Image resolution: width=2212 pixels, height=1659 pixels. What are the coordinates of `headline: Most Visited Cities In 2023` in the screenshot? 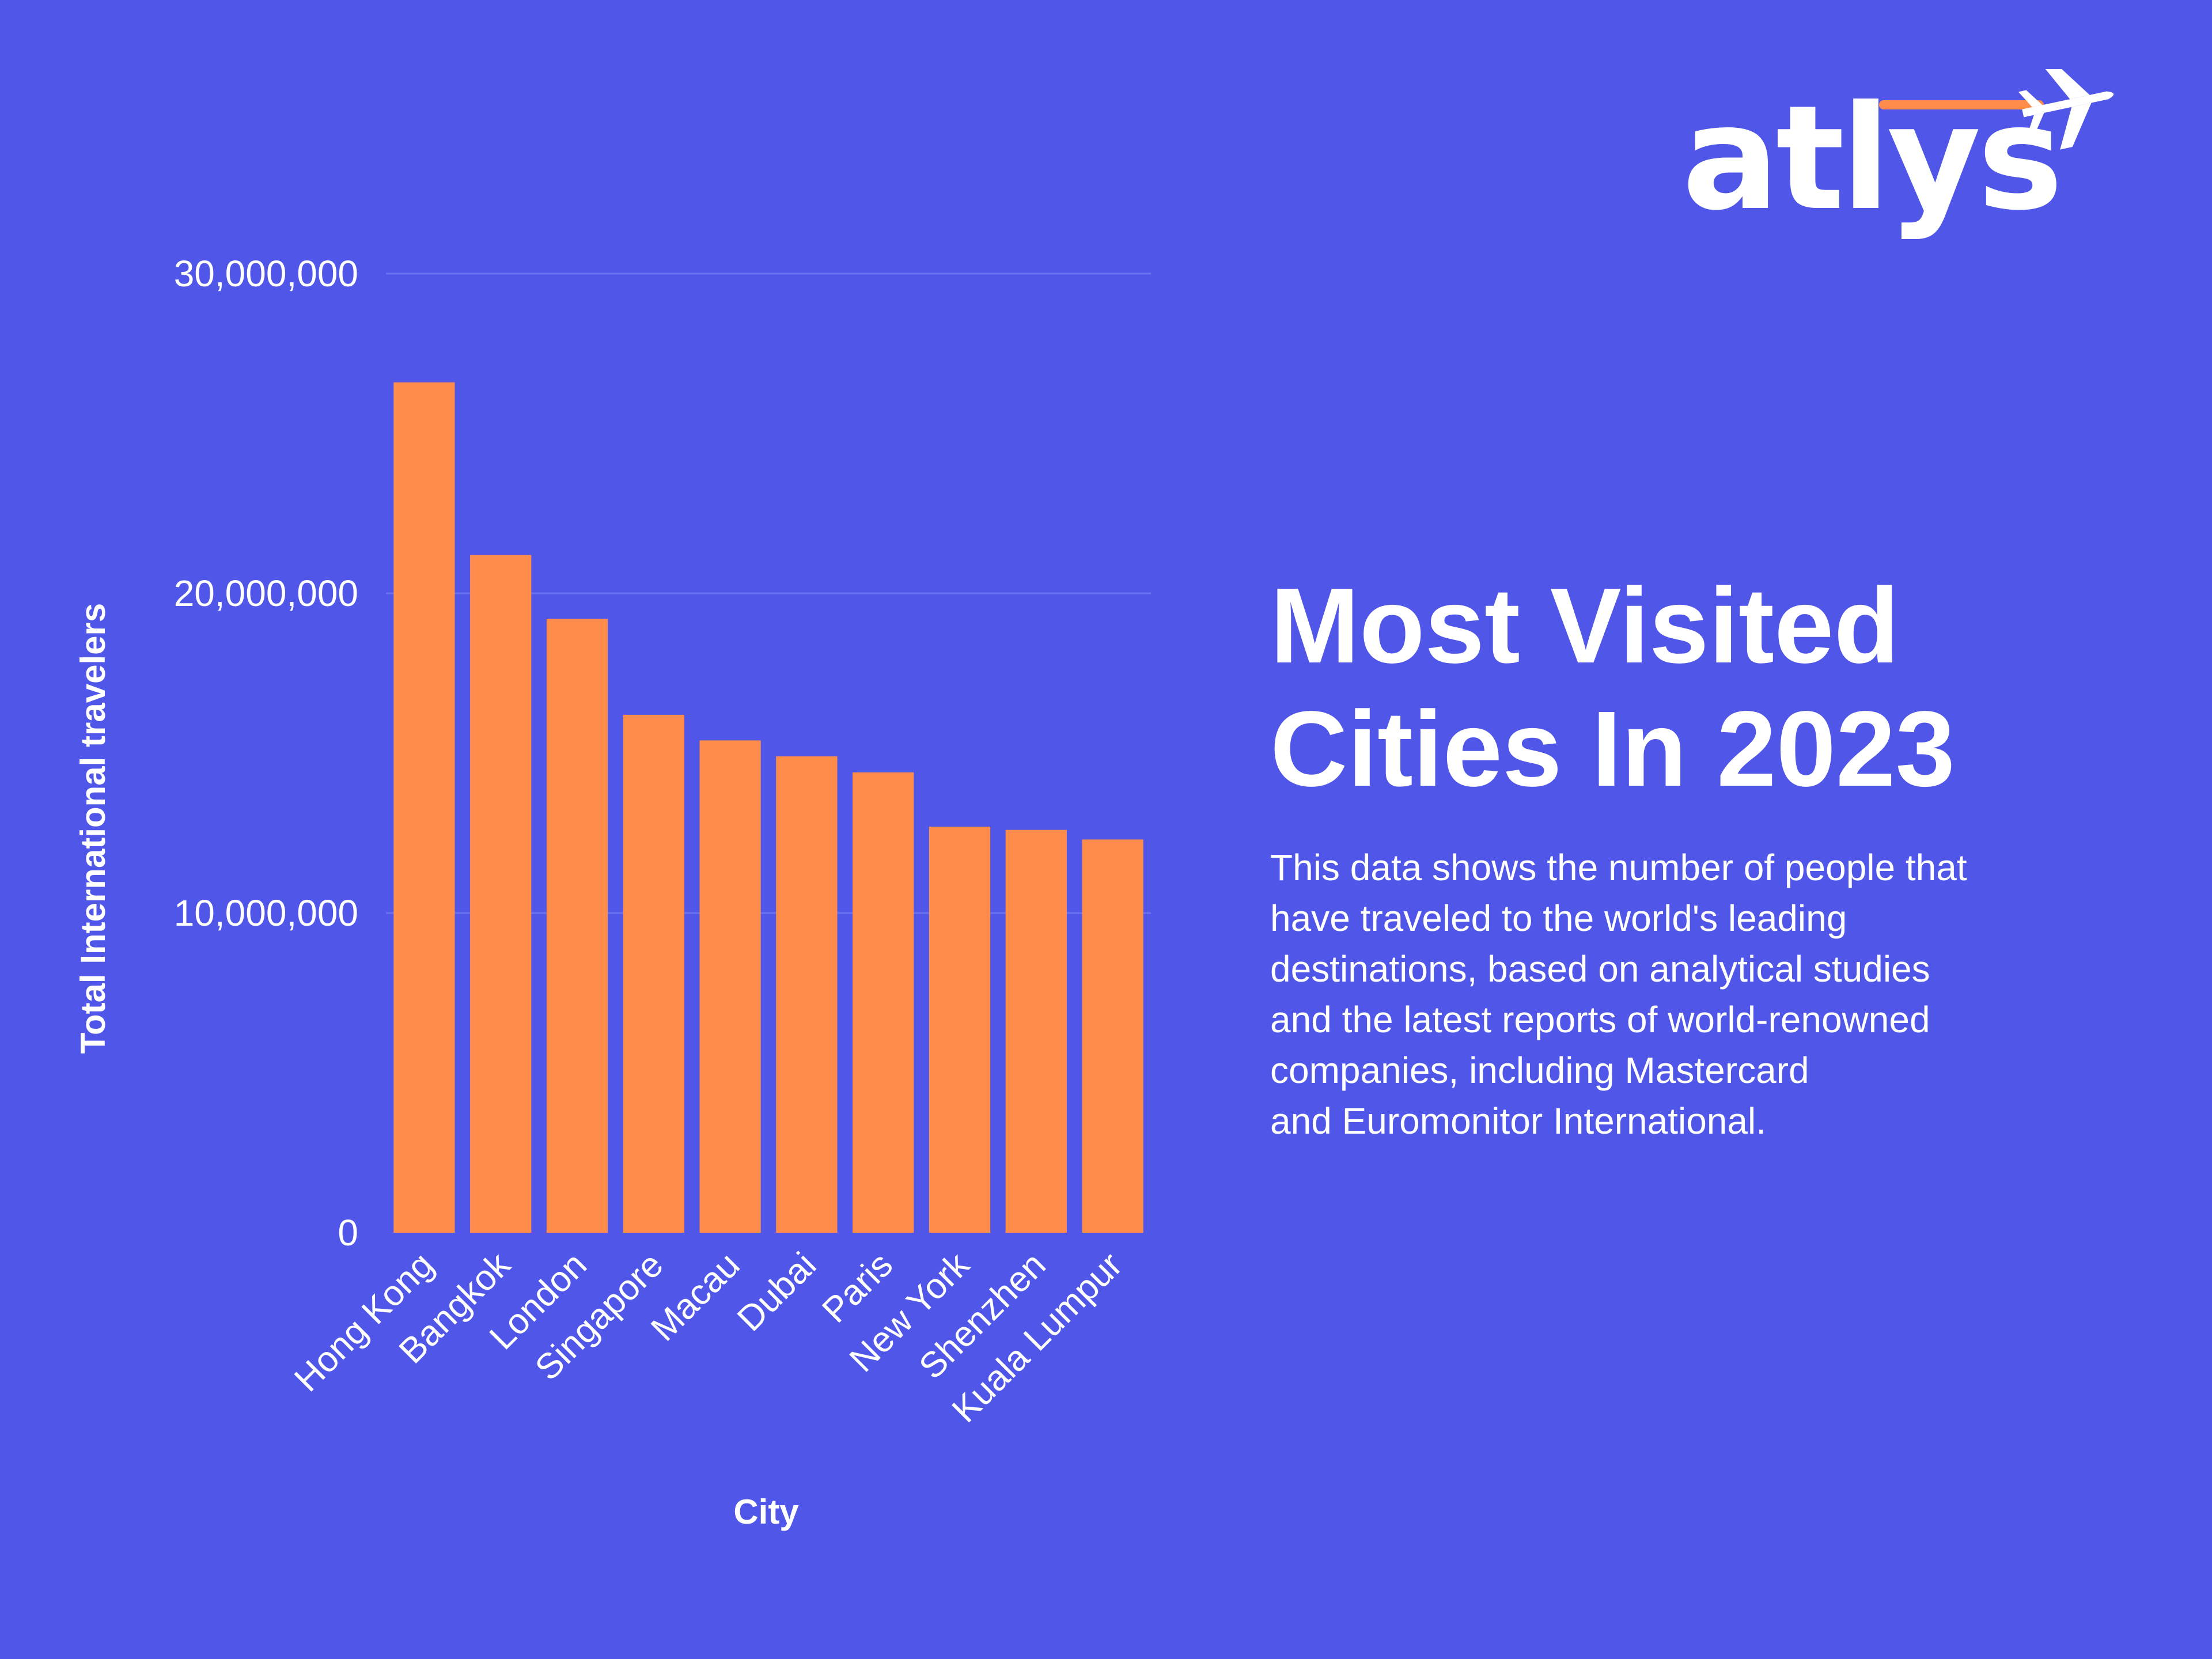 It's located at (1702, 688).